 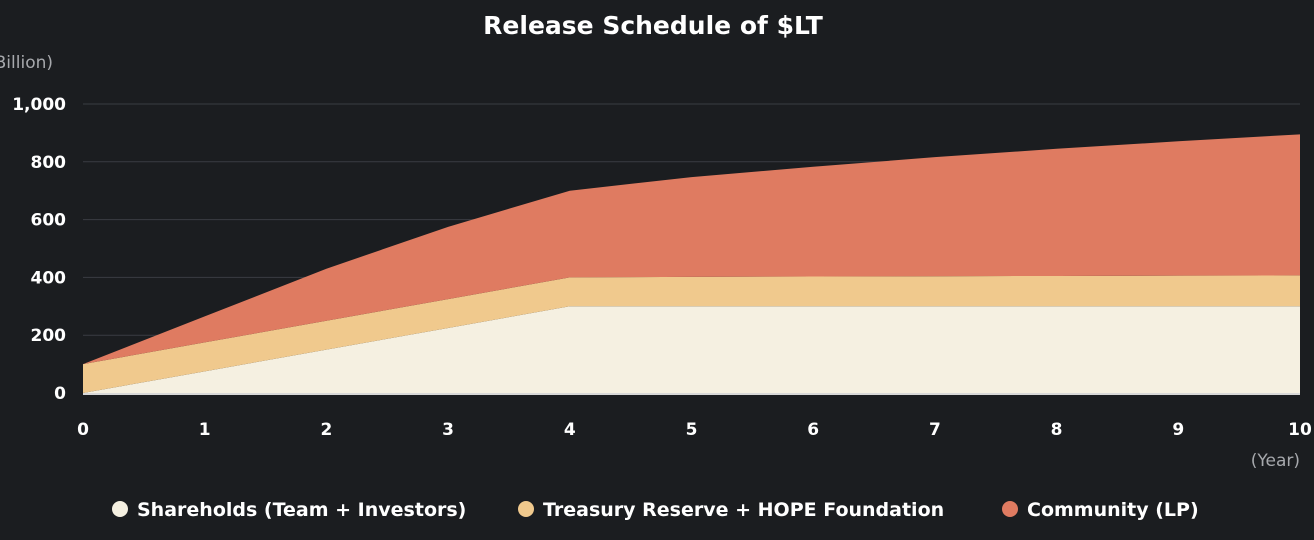 What do you see at coordinates (1057, 430) in the screenshot?
I see `x-tick-label: 8` at bounding box center [1057, 430].